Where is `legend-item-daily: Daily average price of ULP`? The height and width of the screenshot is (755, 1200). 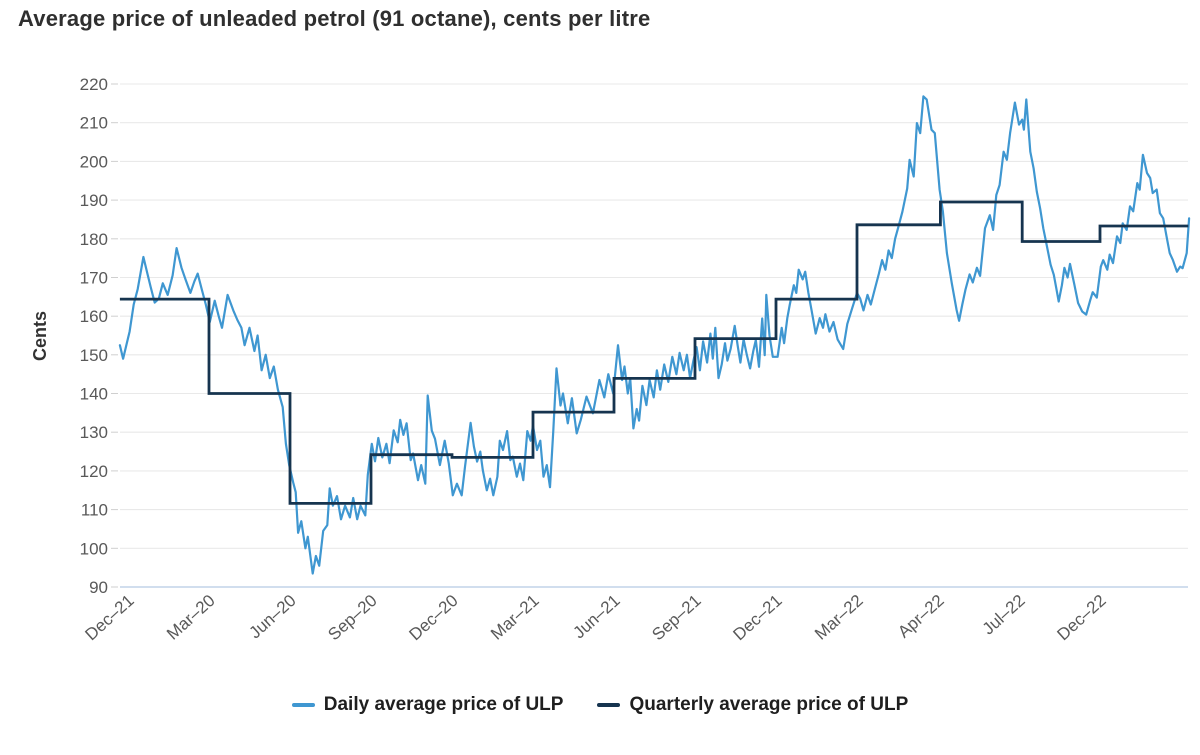
legend-item-daily: Daily average price of ULP is located at coordinates (427, 705).